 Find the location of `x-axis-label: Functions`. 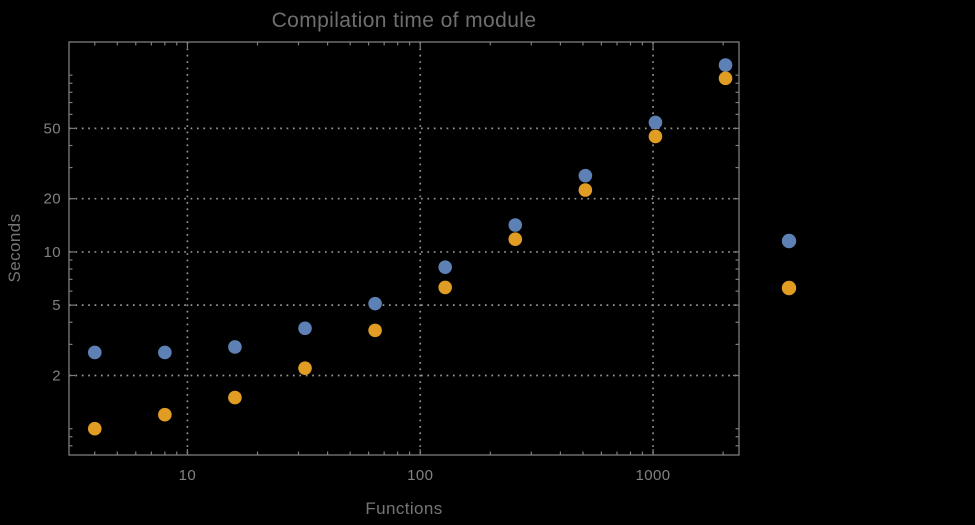

x-axis-label: Functions is located at coordinates (403, 508).